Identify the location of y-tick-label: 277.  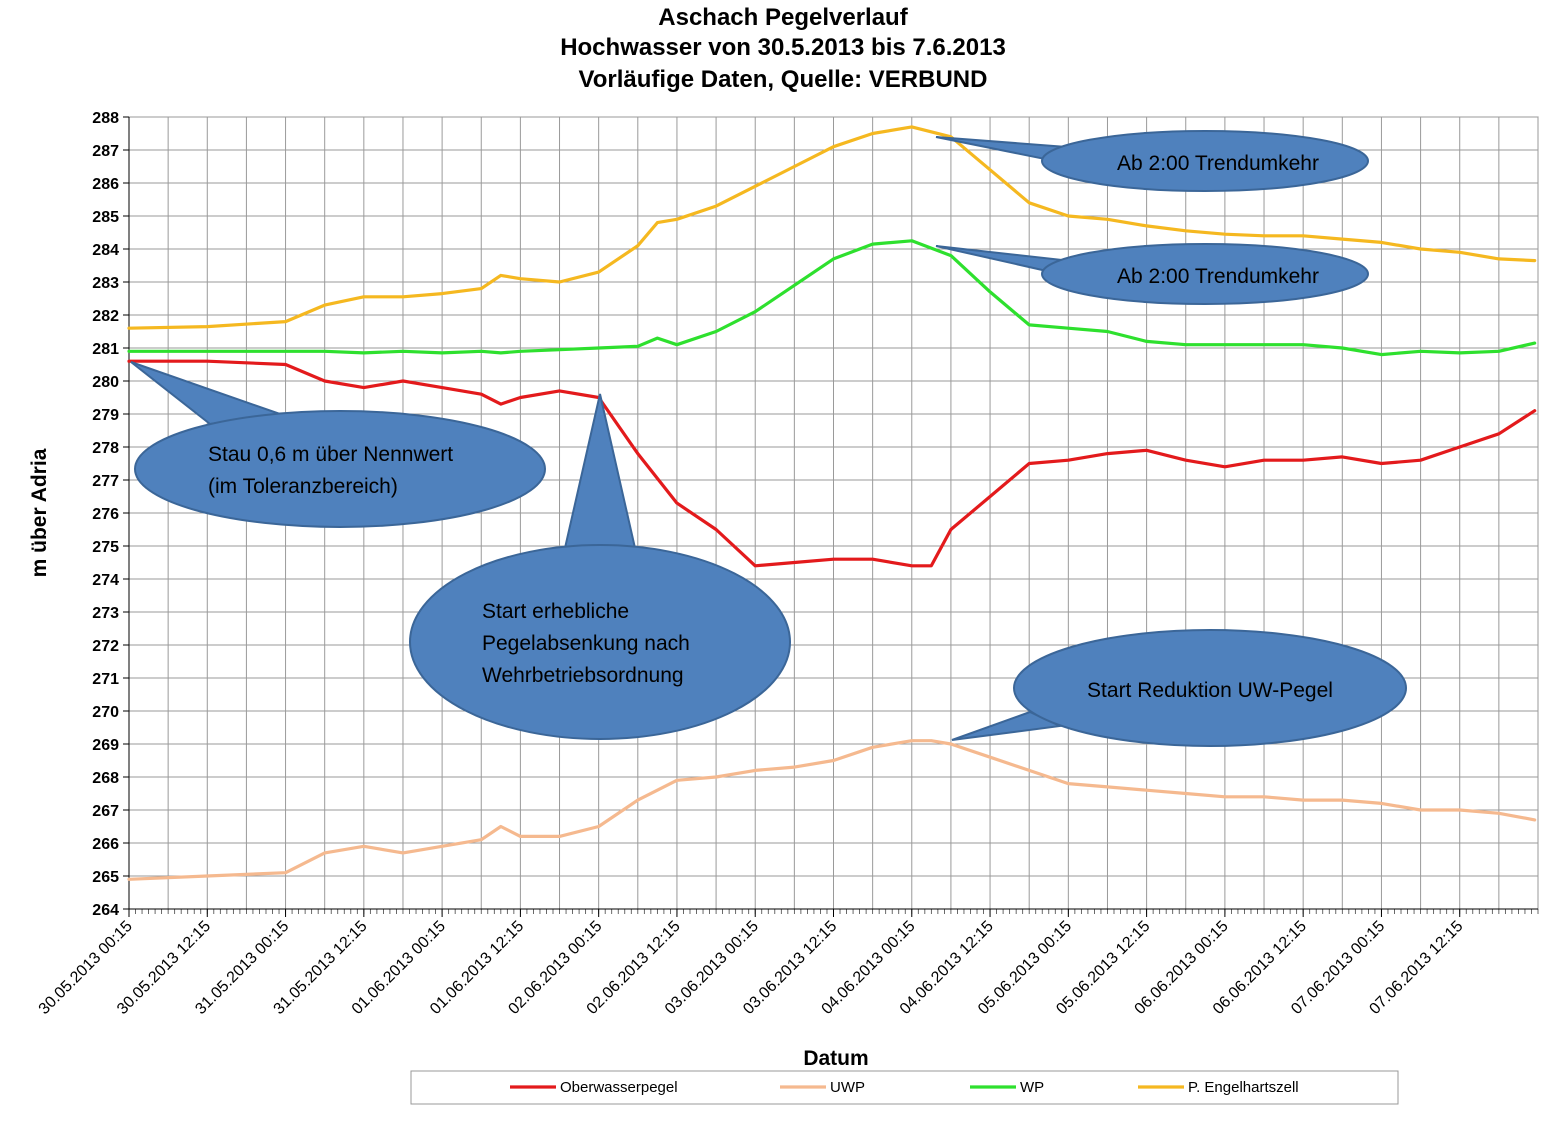
(105, 481).